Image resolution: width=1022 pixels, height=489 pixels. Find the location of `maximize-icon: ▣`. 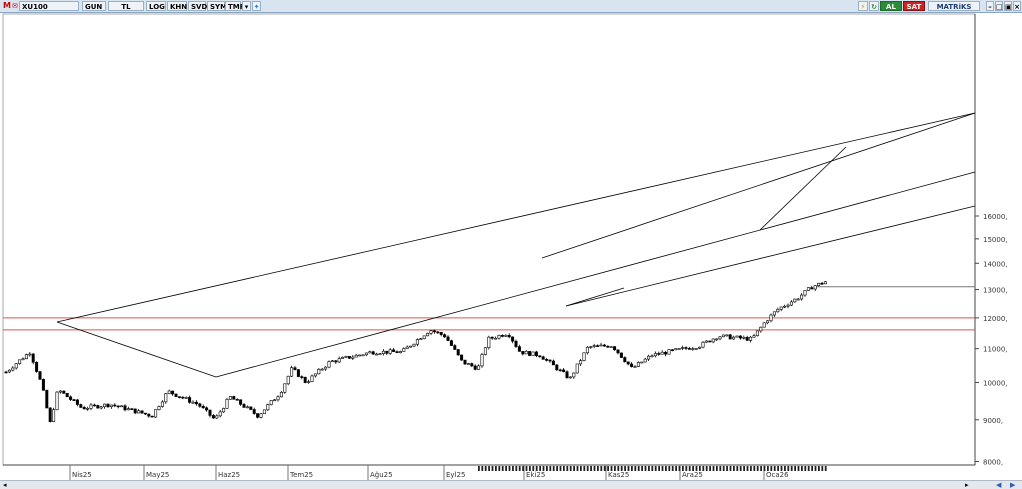

maximize-icon: ▣ is located at coordinates (1008, 6).